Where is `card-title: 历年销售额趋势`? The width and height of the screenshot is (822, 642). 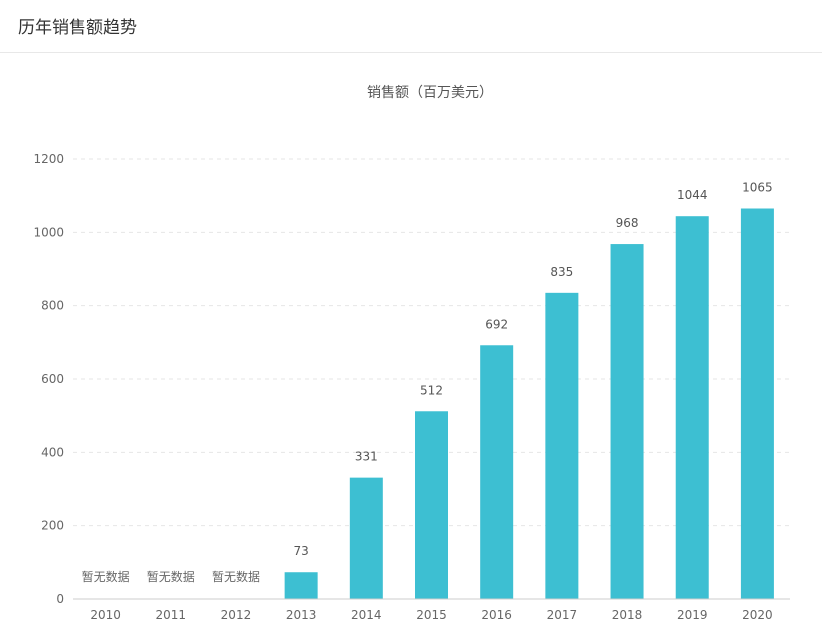 card-title: 历年销售额趋势 is located at coordinates (77, 28).